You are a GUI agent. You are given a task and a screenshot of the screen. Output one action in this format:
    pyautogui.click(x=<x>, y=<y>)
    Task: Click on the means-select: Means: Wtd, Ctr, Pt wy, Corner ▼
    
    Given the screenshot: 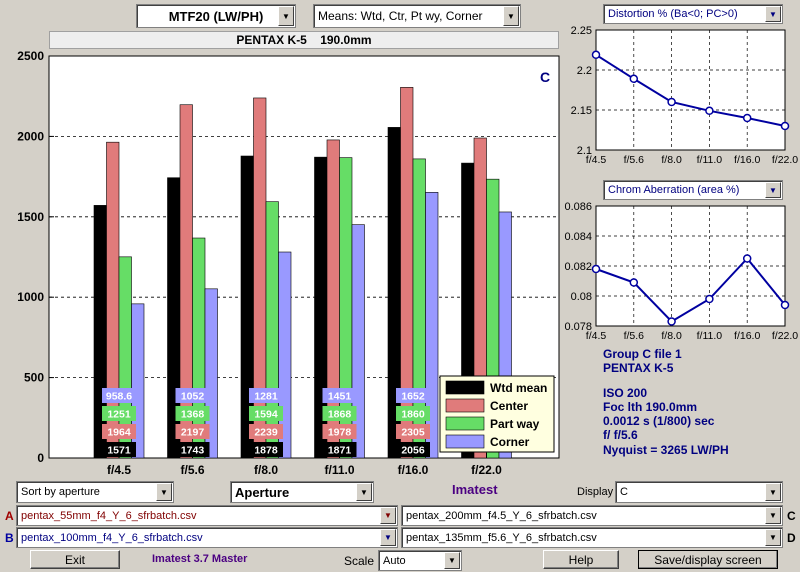 What is the action you would take?
    pyautogui.click(x=417, y=16)
    